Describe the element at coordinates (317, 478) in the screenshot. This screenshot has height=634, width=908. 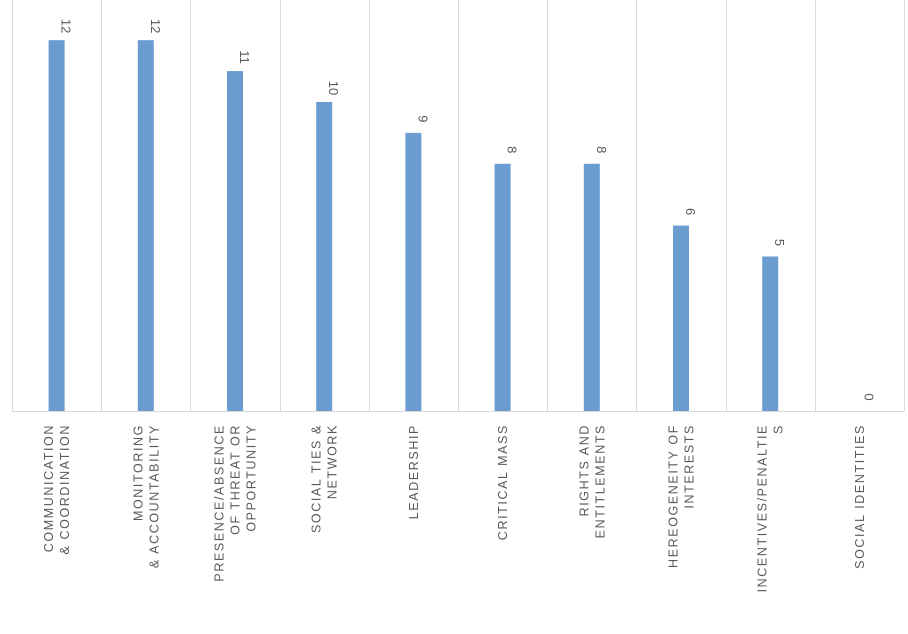
I see `x-tick-label-line: SOCIAL TIES &` at that location.